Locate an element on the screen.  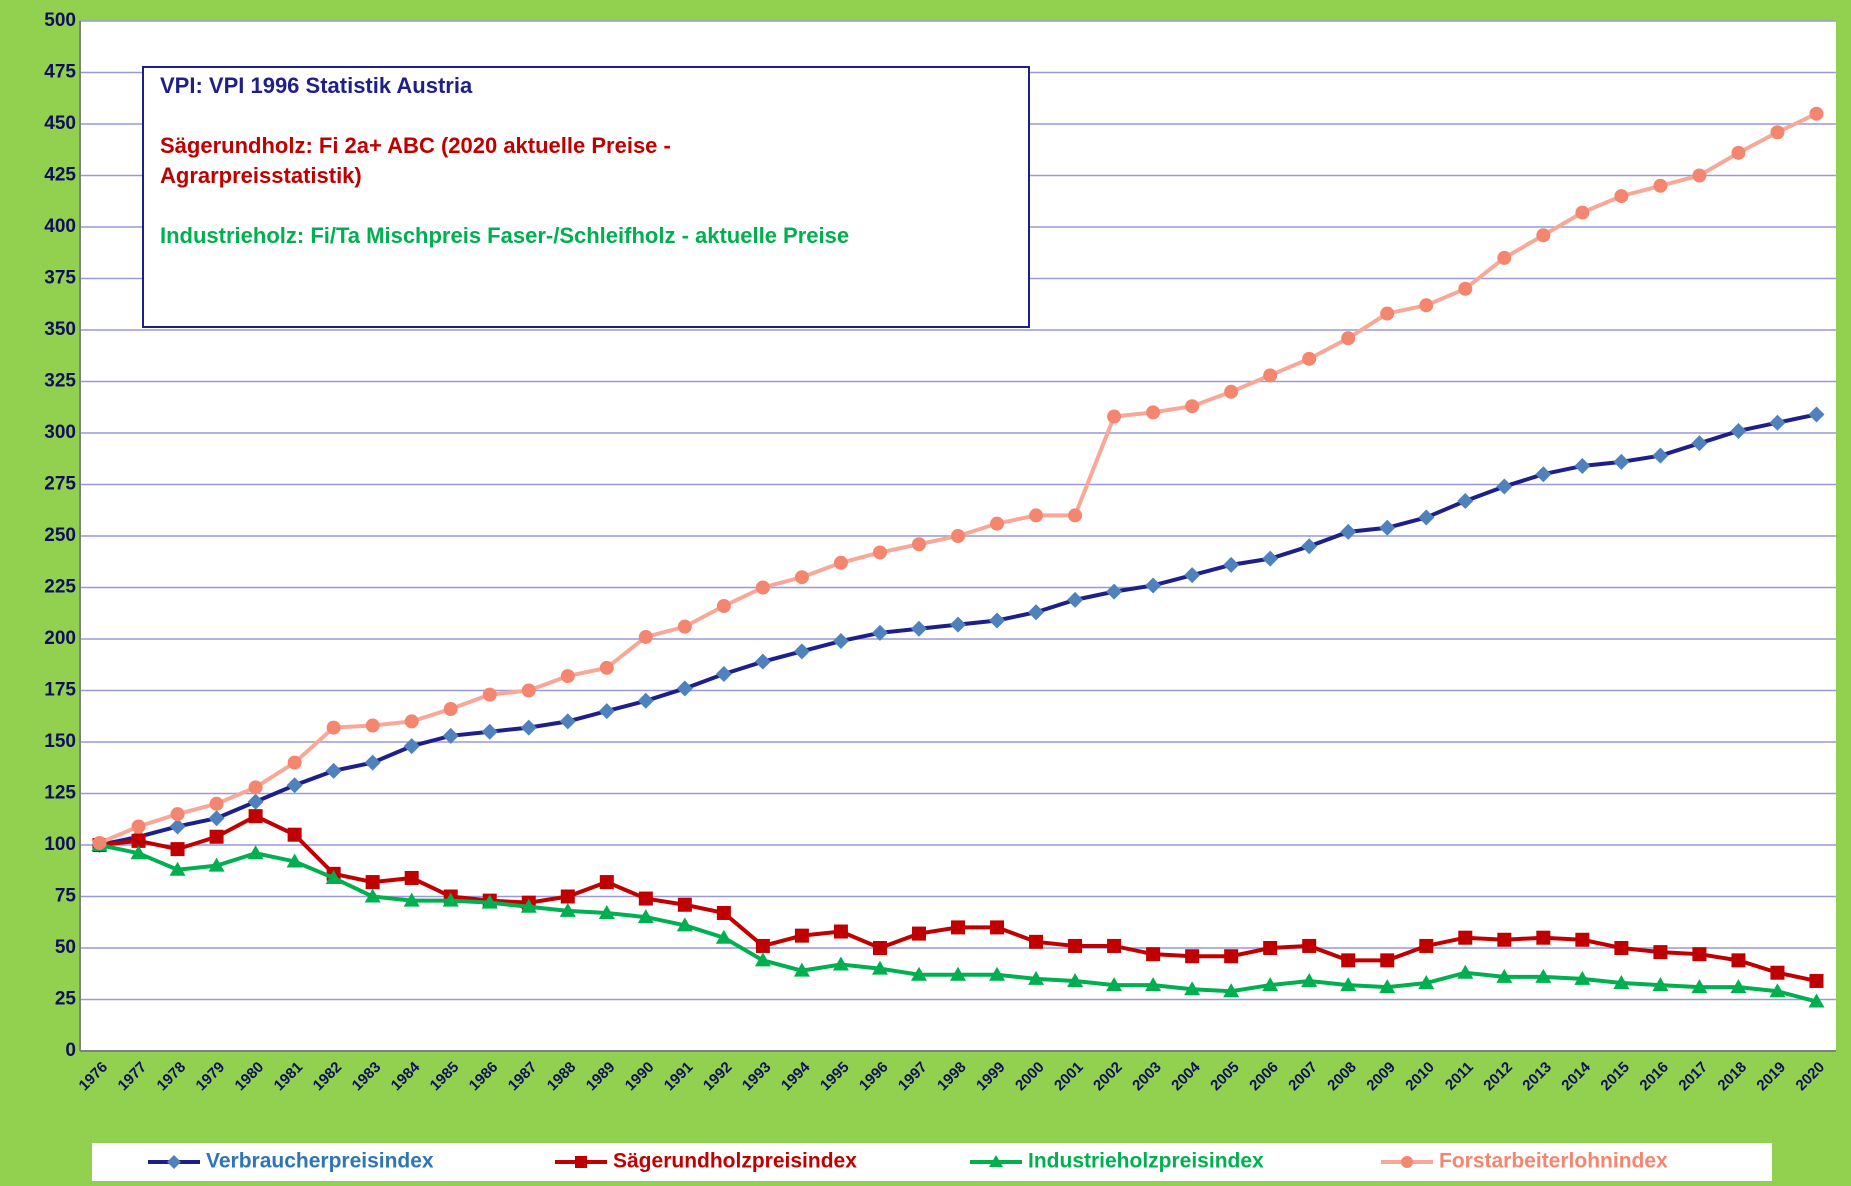
legend-label: Sägerundholzpreisindex is located at coordinates (735, 1161).